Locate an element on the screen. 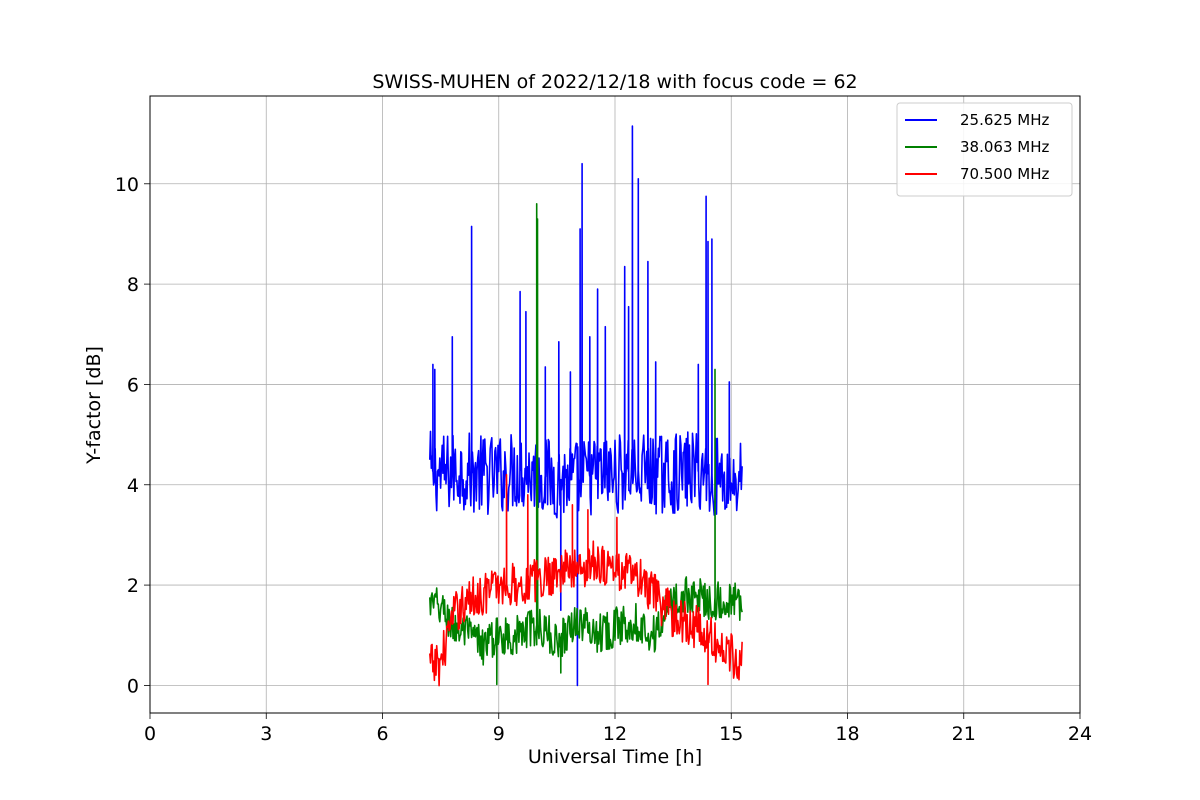  legend-box is located at coordinates (984, 149).